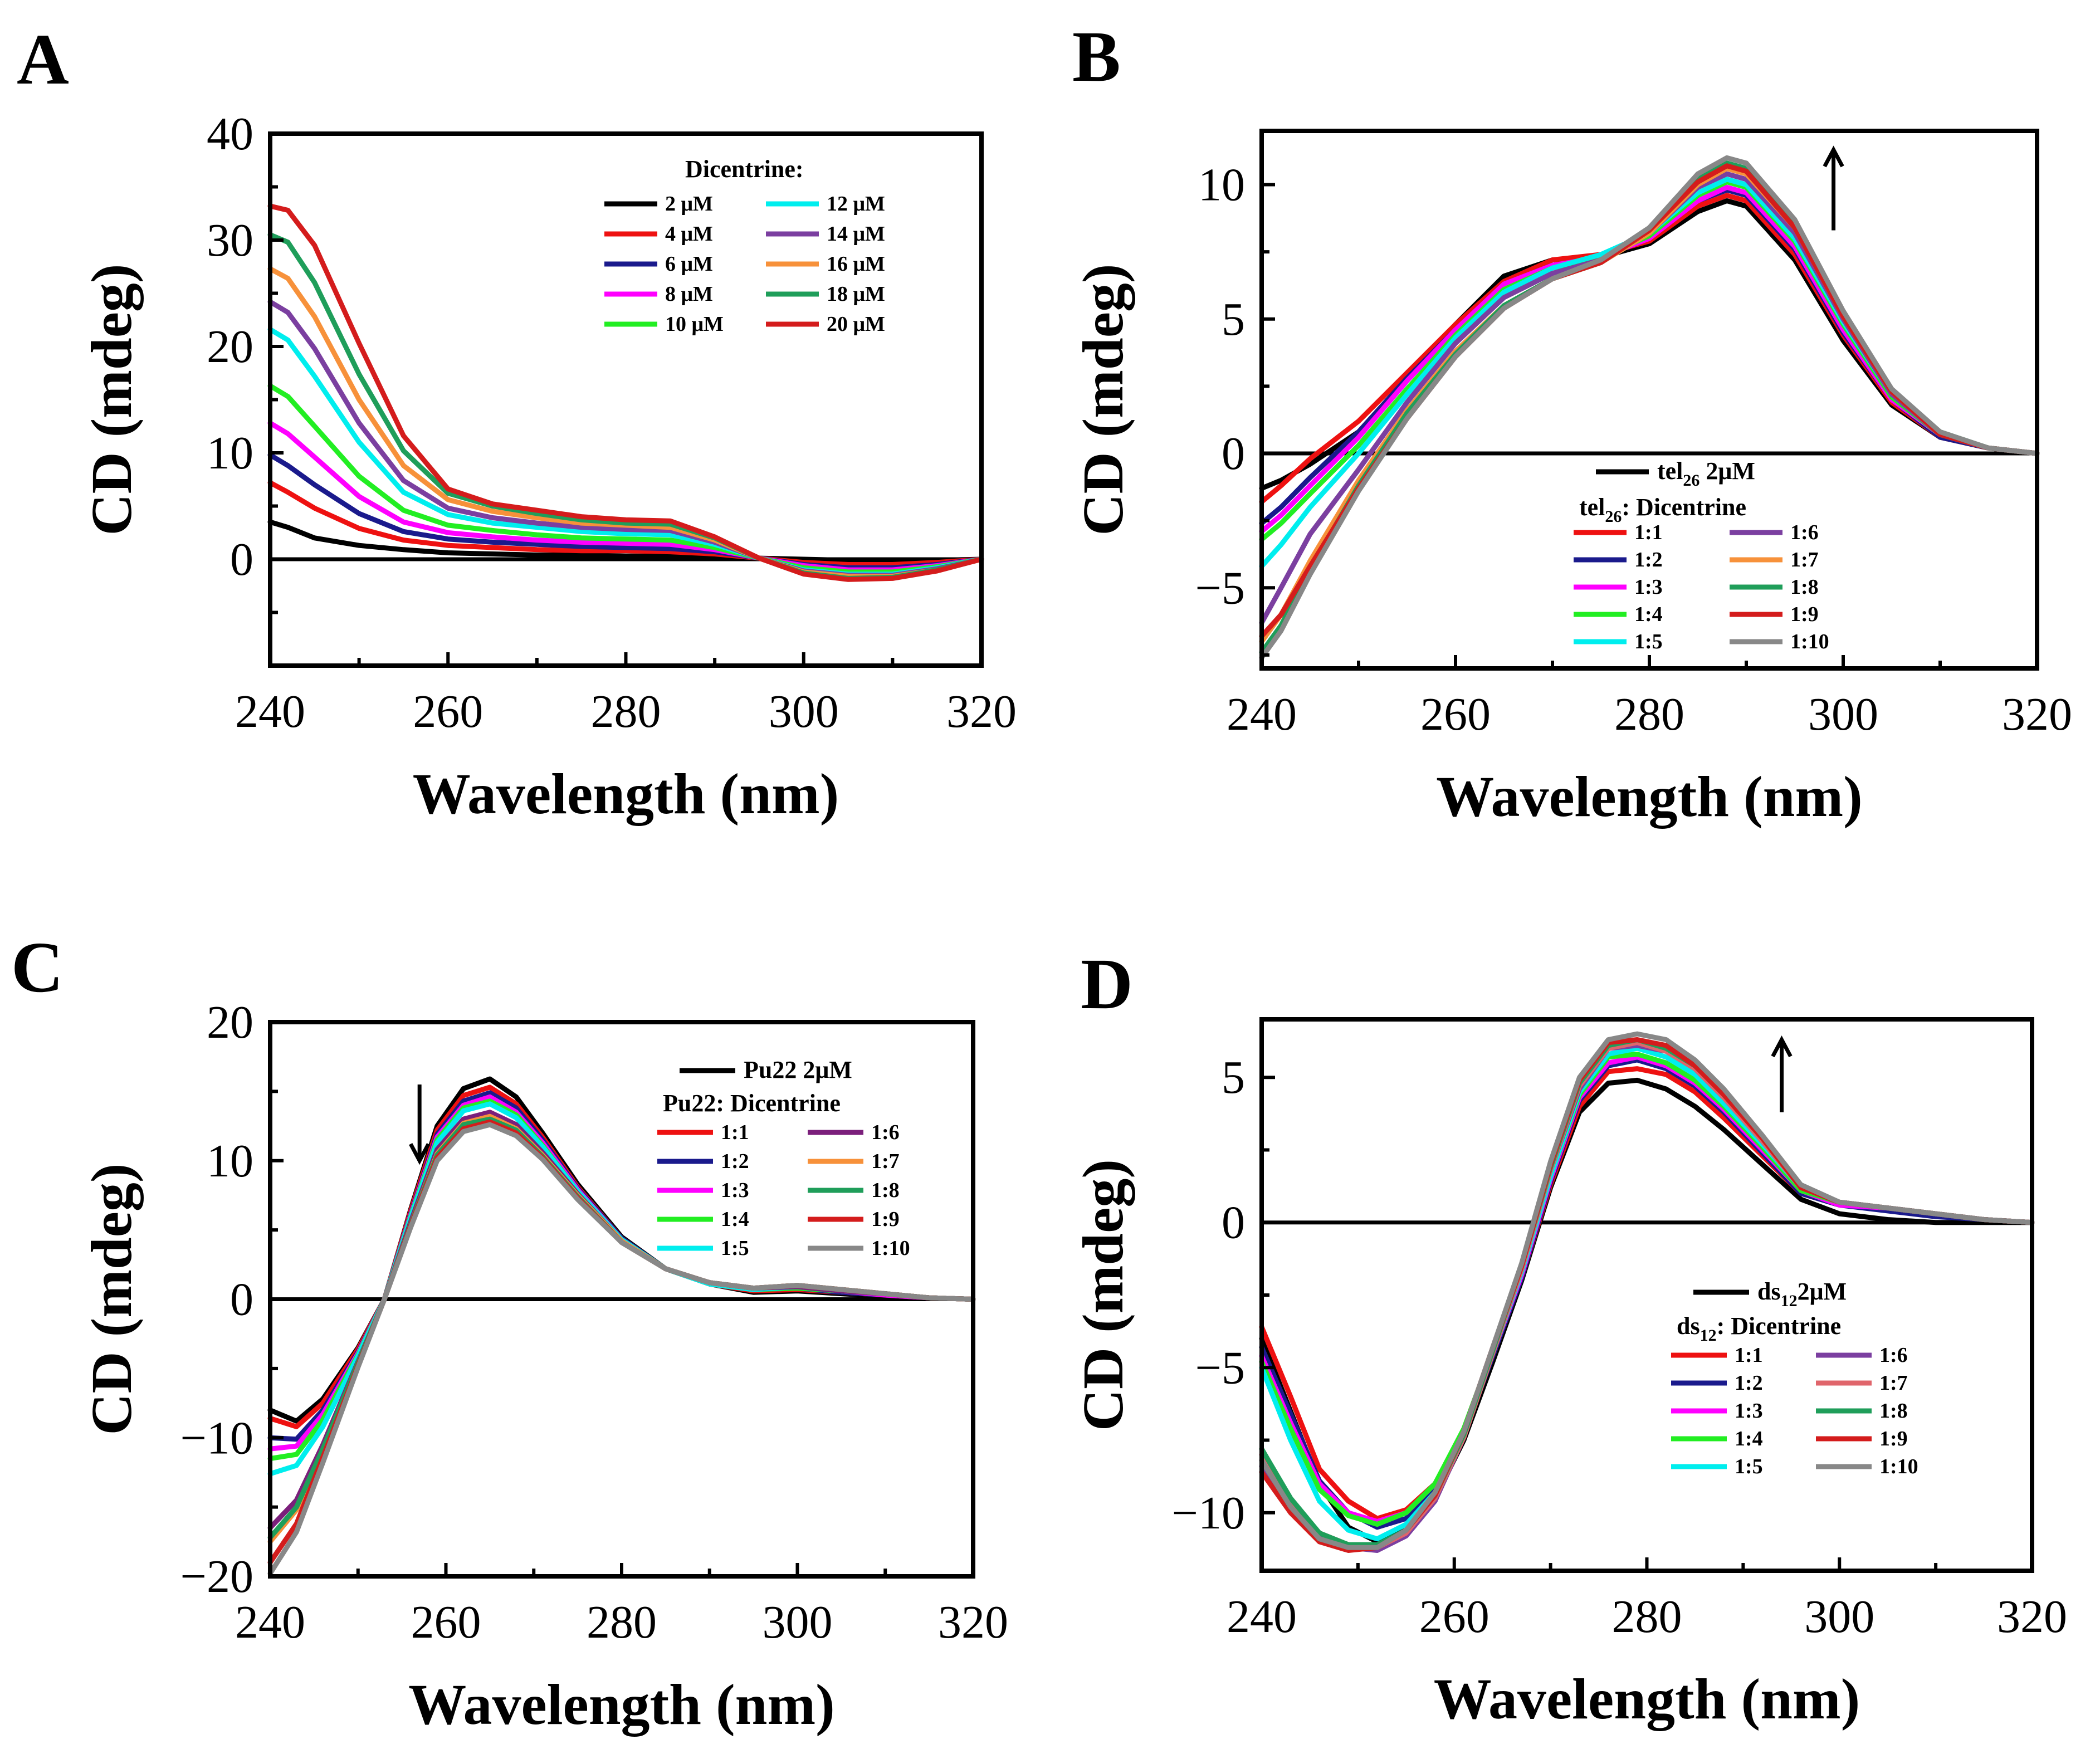  Describe the element at coordinates (1802, 1294) in the screenshot. I see `legend-head: ds122μM` at that location.